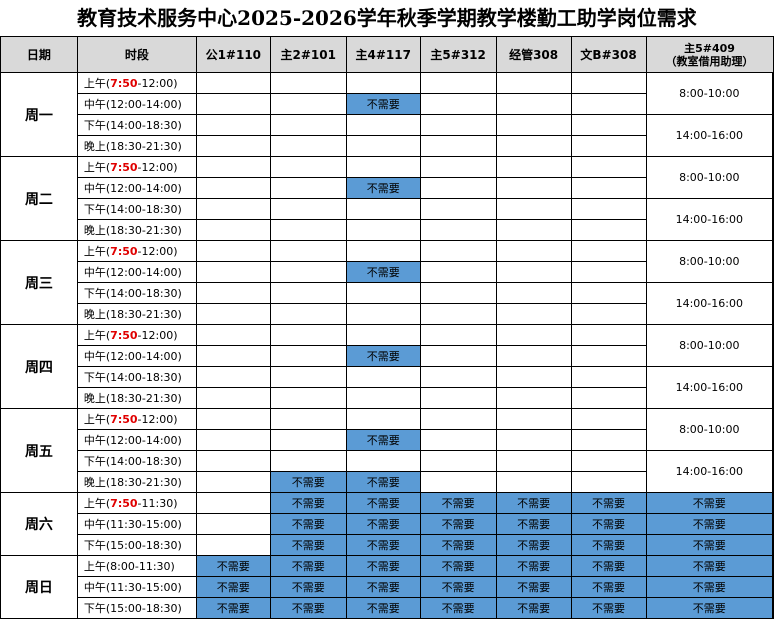 Image resolution: width=774 pixels, height=620 pixels. What do you see at coordinates (458, 54) in the screenshot?
I see `header-room-4: 主5#312` at bounding box center [458, 54].